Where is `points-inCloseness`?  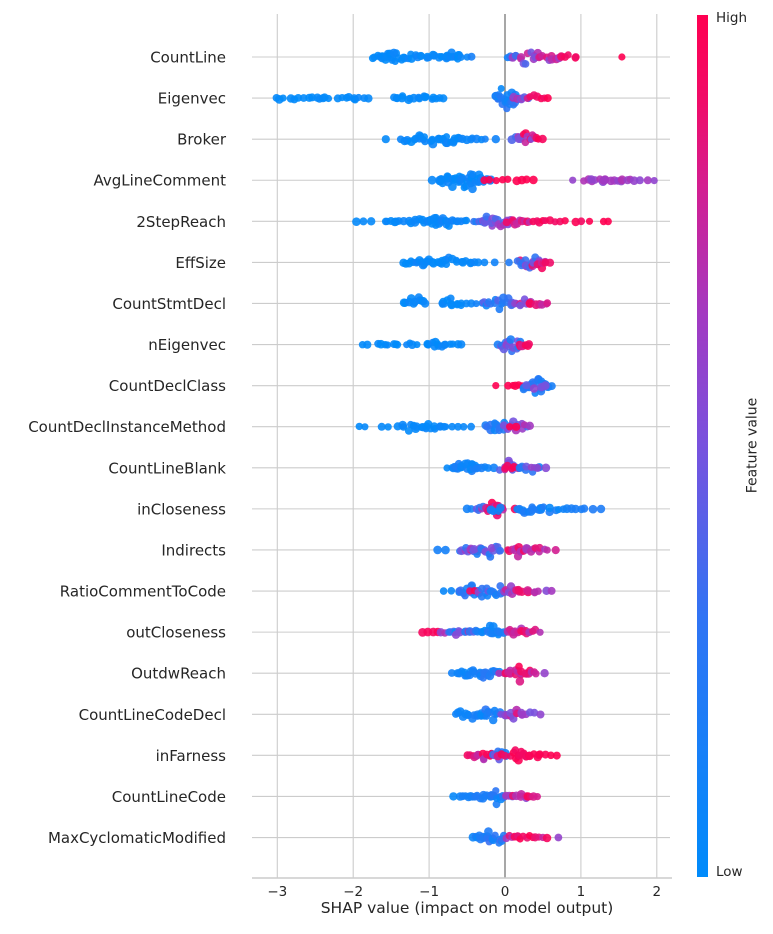 points-inCloseness is located at coordinates (534, 509).